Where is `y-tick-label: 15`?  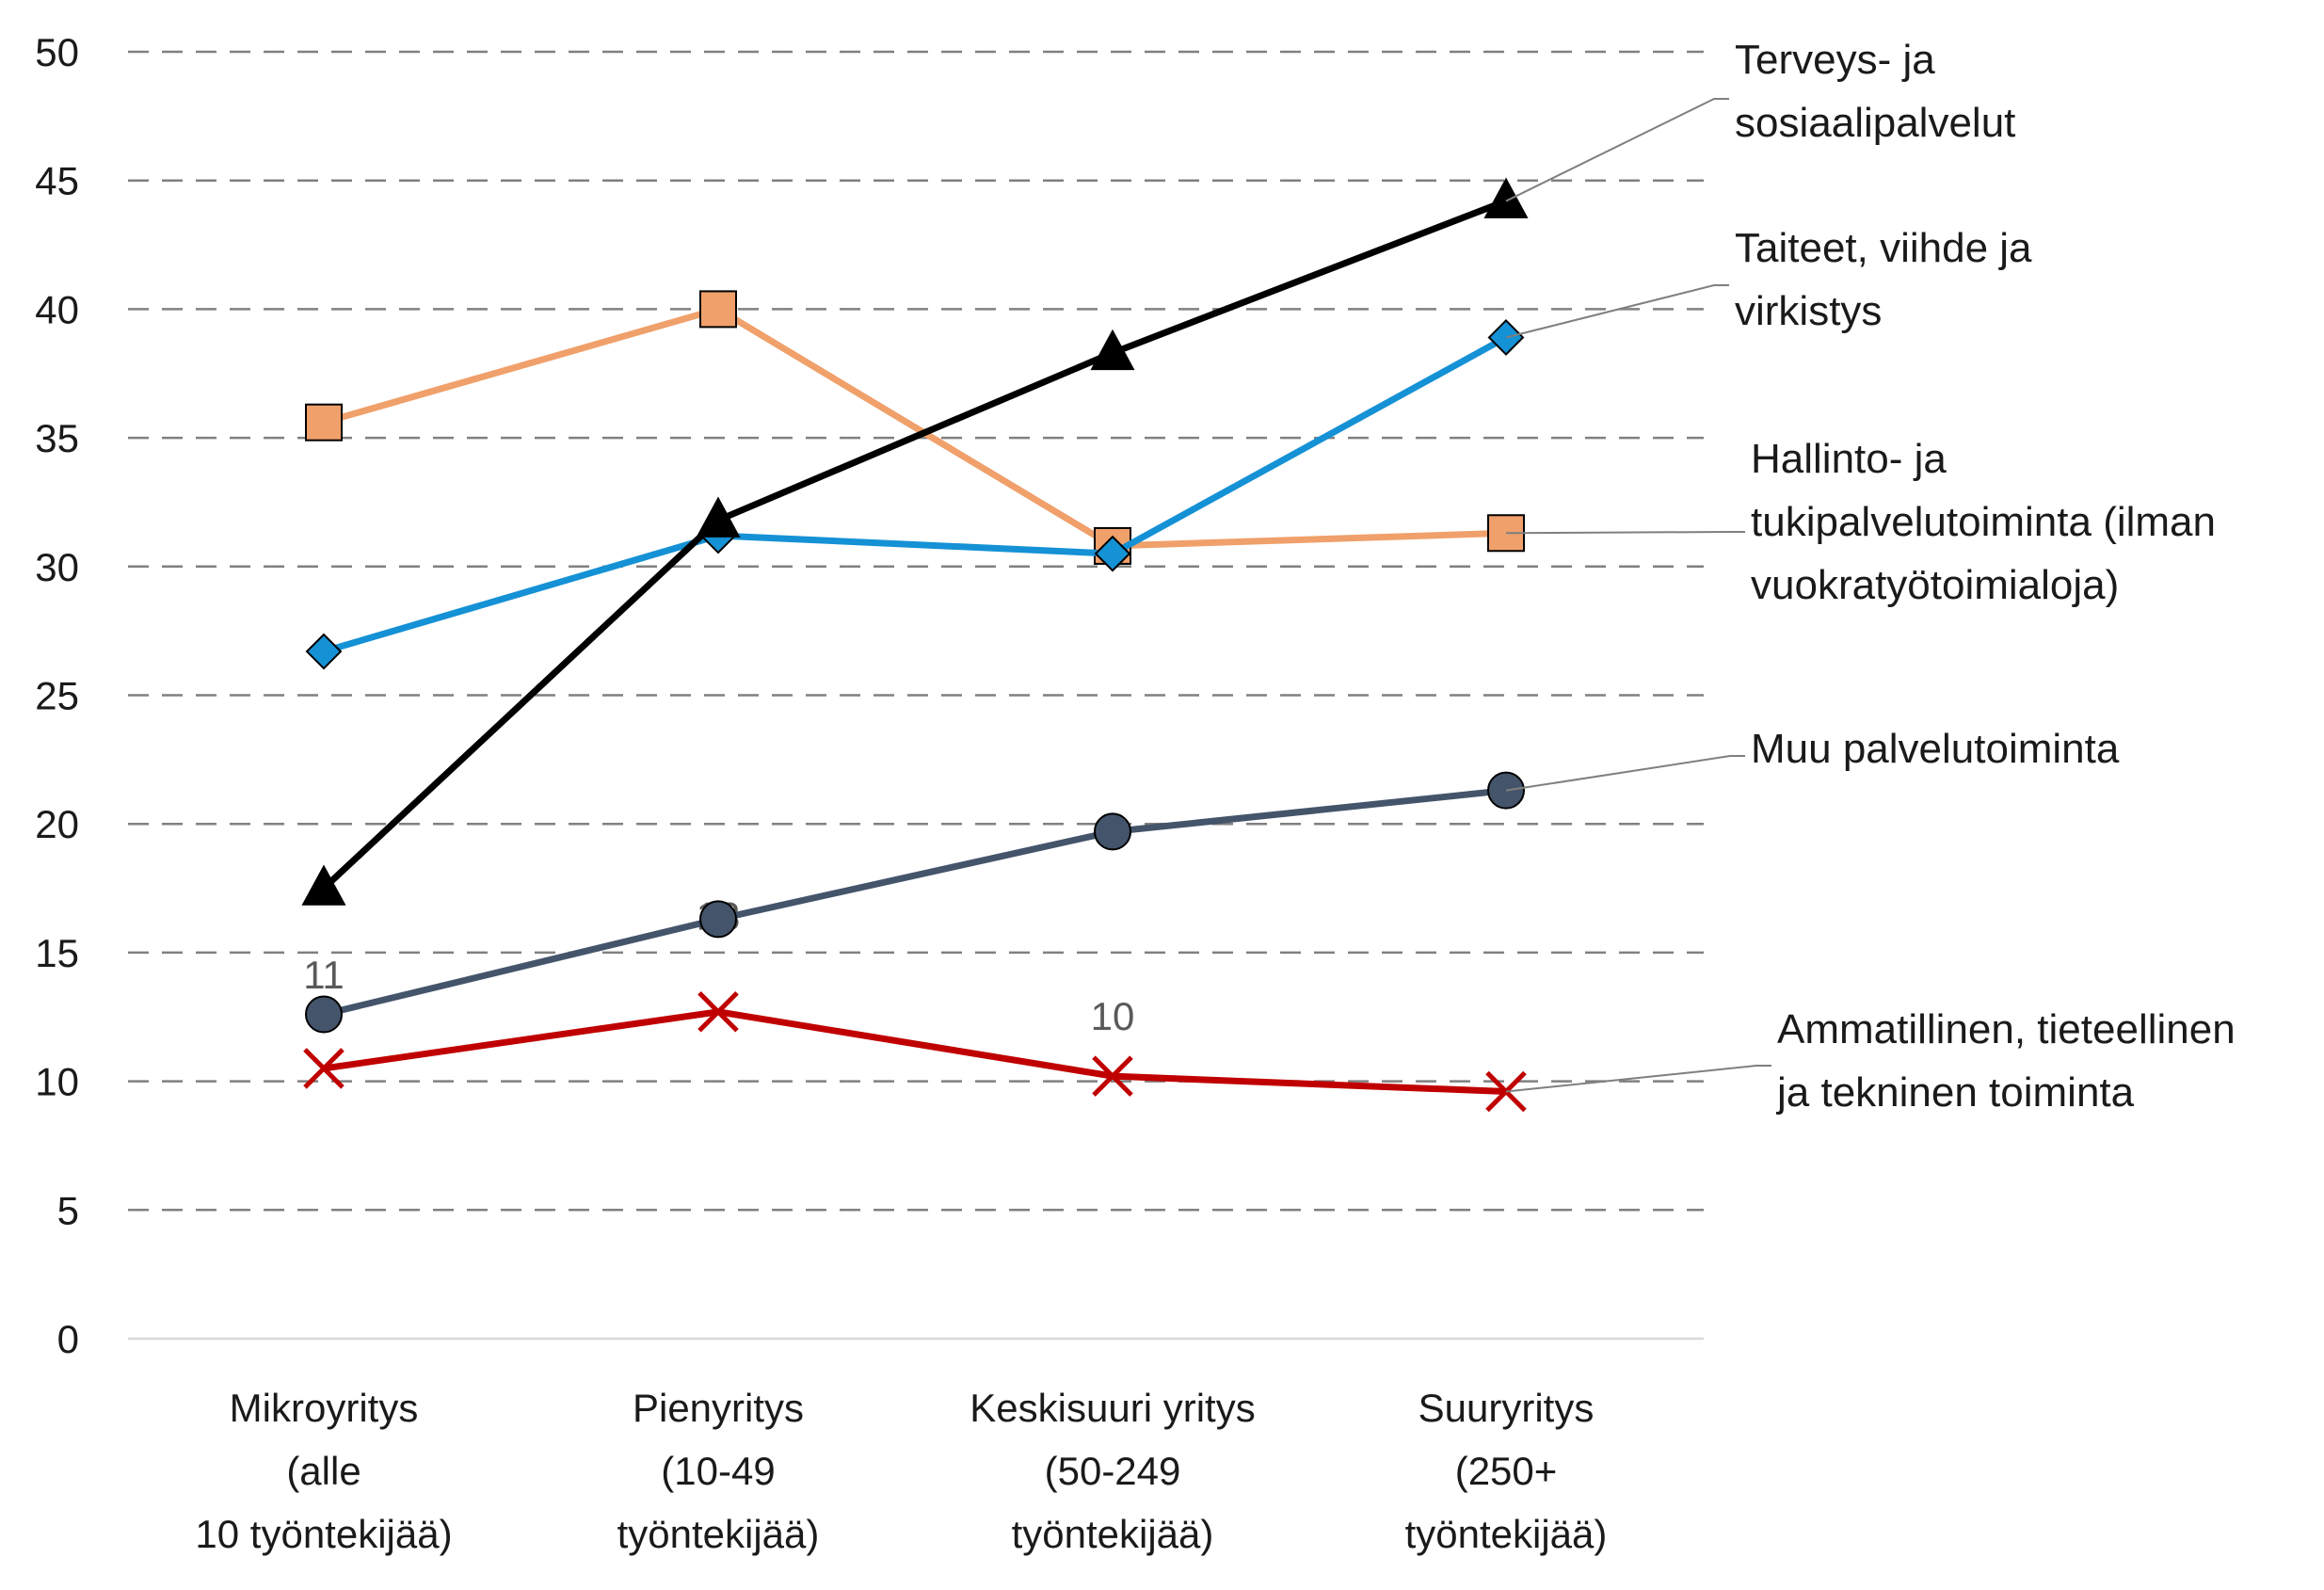 y-tick-label: 15 is located at coordinates (57, 953).